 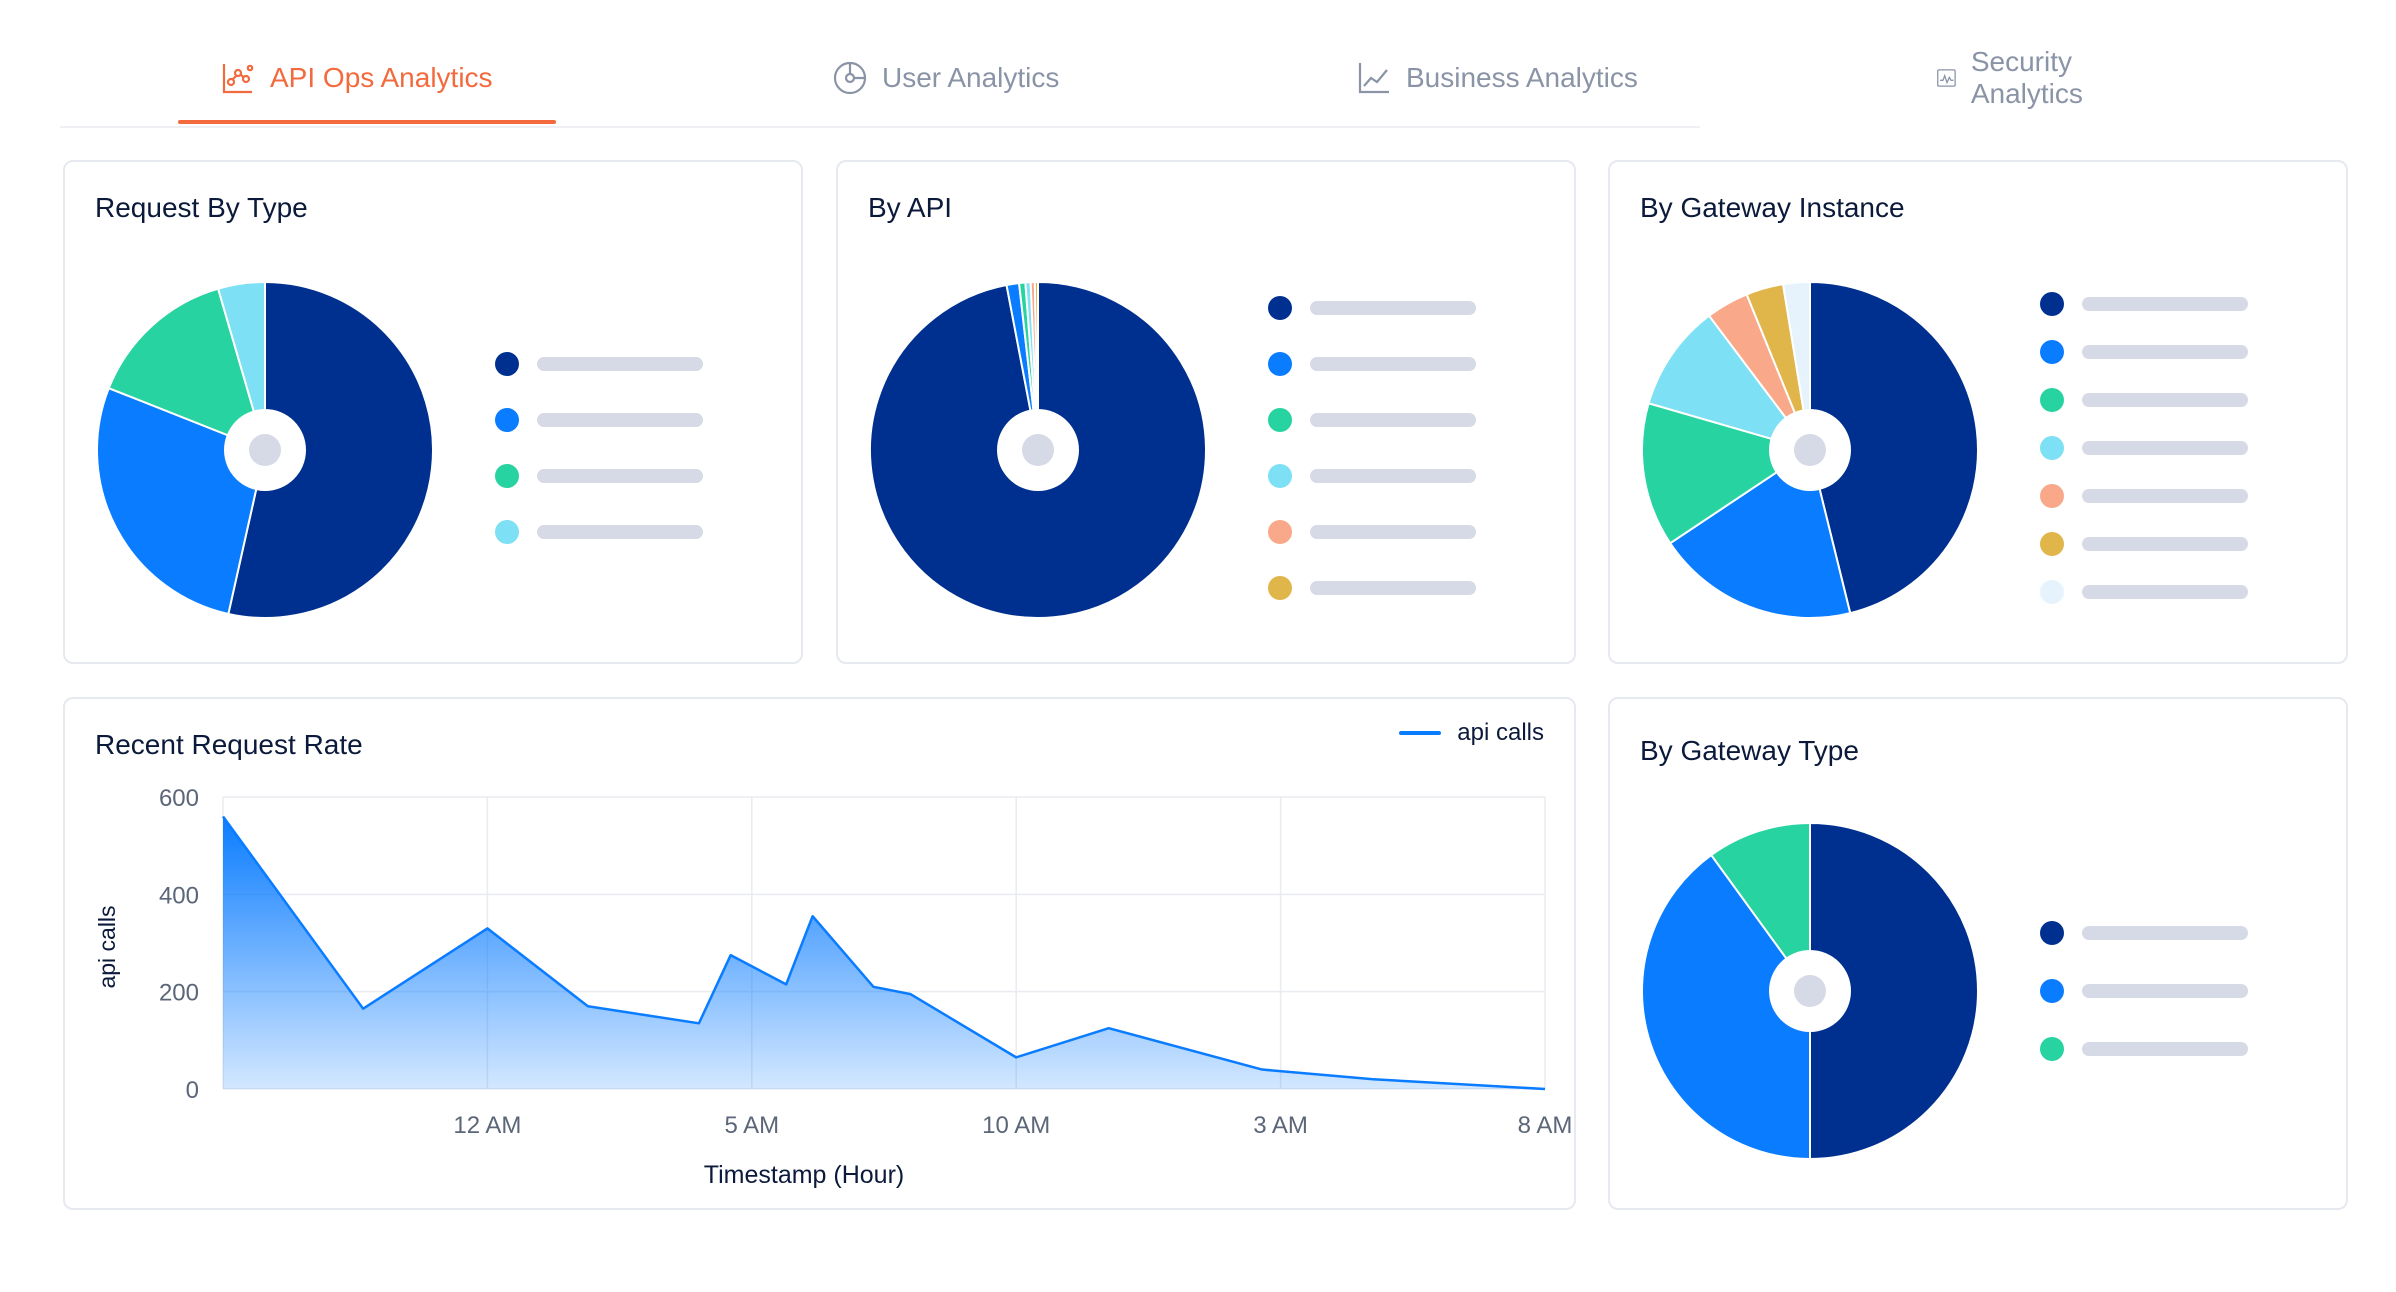 I want to click on area-series-api-calls, so click(x=884, y=952).